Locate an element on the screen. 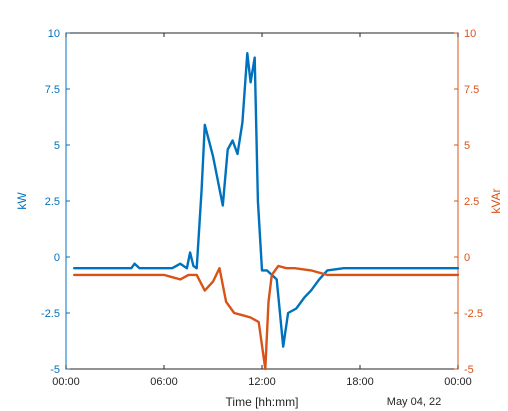 This screenshot has width=508, height=411. left-tick-label: -5 is located at coordinates (55, 370).